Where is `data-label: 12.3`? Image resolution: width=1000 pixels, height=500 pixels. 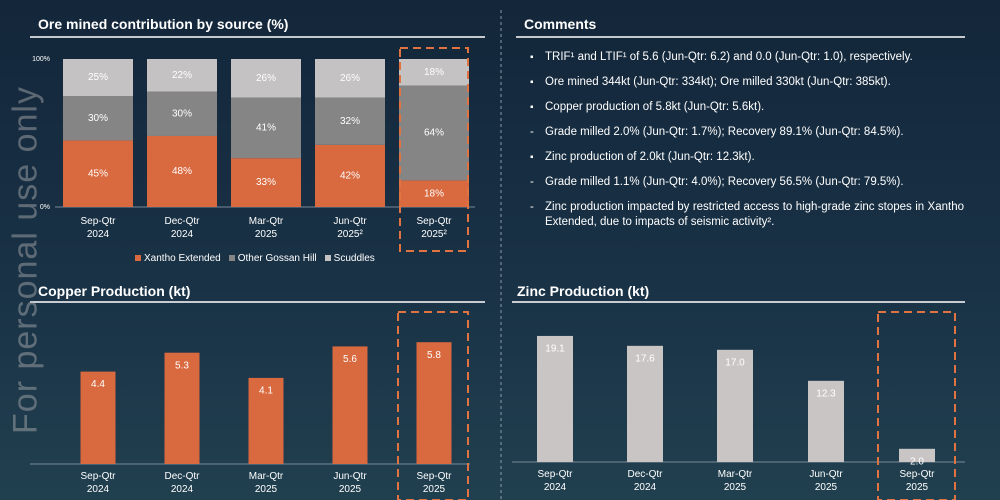
data-label: 12.3 is located at coordinates (826, 393).